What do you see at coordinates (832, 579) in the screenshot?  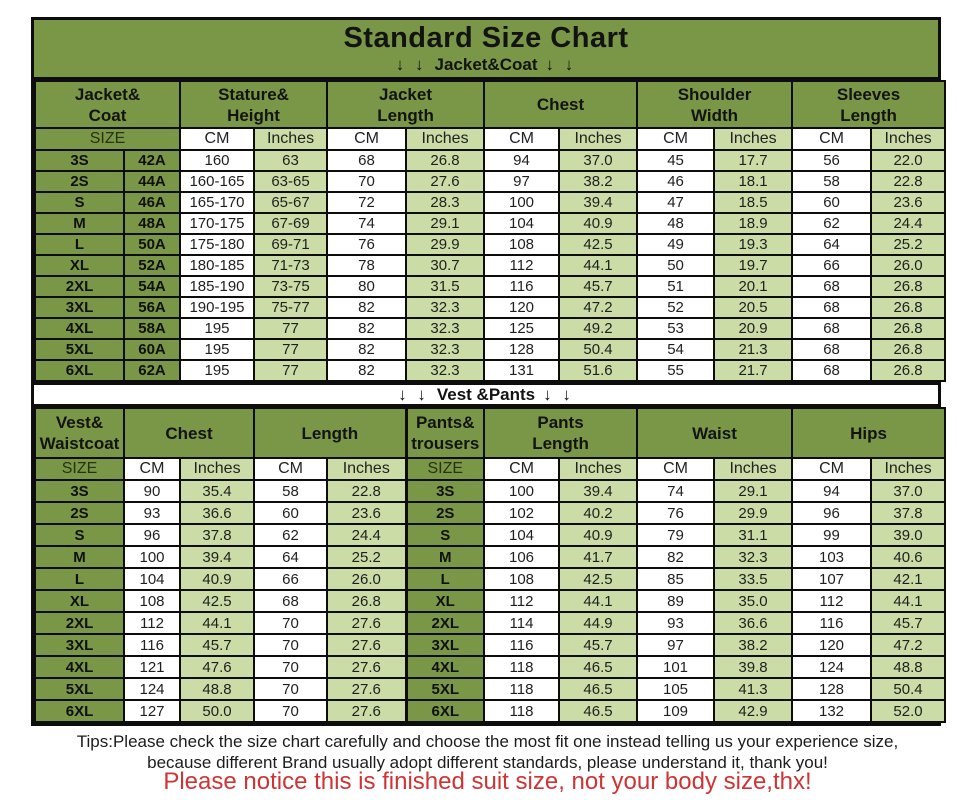 I see `cm-value-cell: 107` at bounding box center [832, 579].